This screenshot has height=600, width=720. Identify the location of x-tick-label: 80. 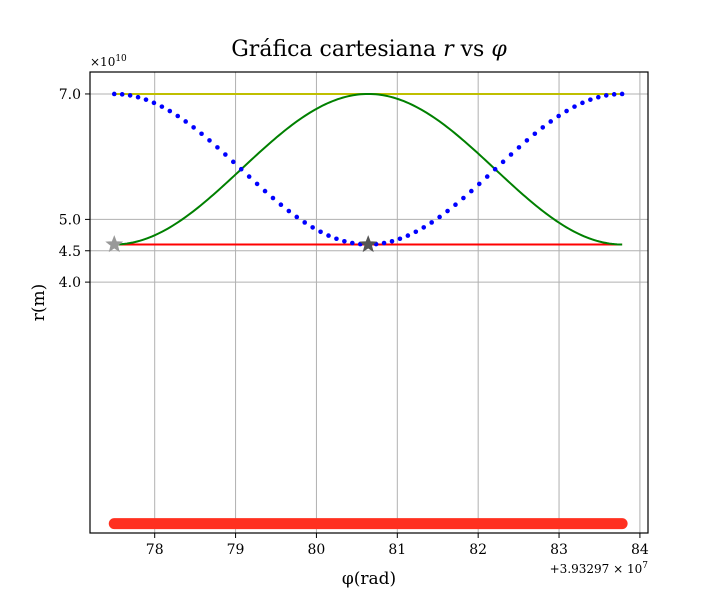
(317, 550).